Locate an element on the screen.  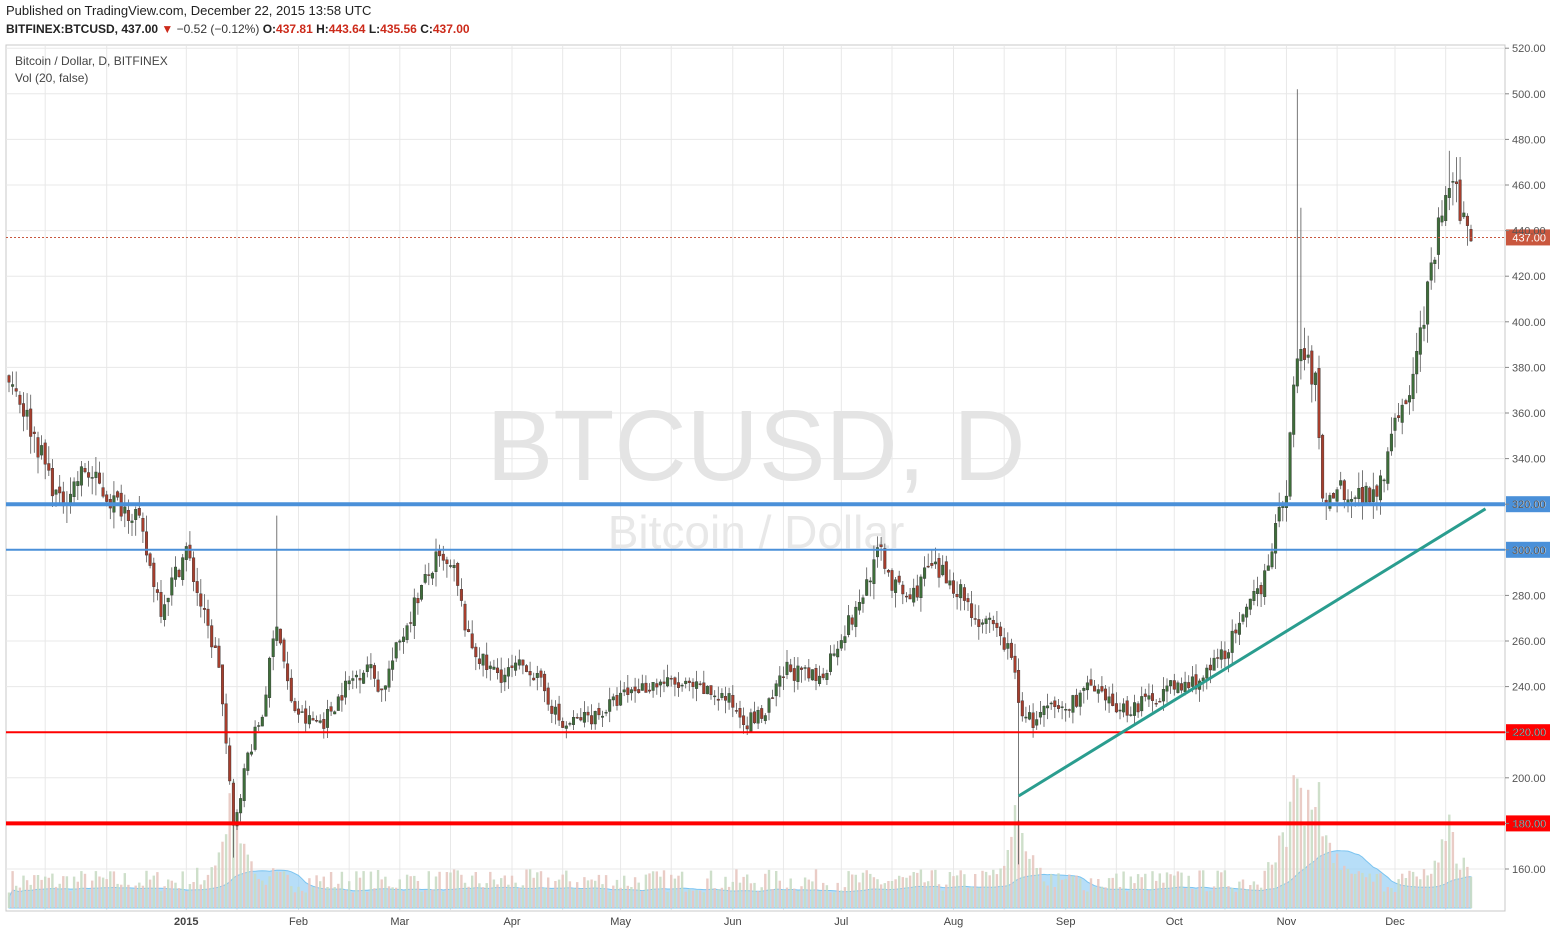
trendline is located at coordinates (1252, 652).